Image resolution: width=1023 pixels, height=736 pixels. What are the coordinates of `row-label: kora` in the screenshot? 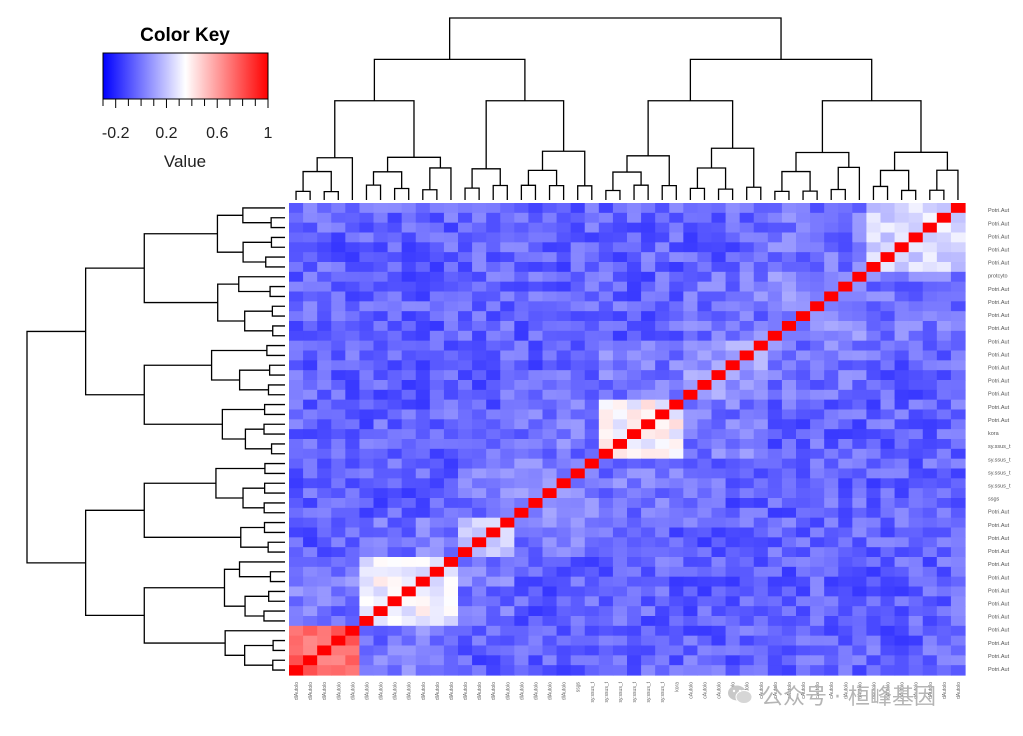 It's located at (994, 434).